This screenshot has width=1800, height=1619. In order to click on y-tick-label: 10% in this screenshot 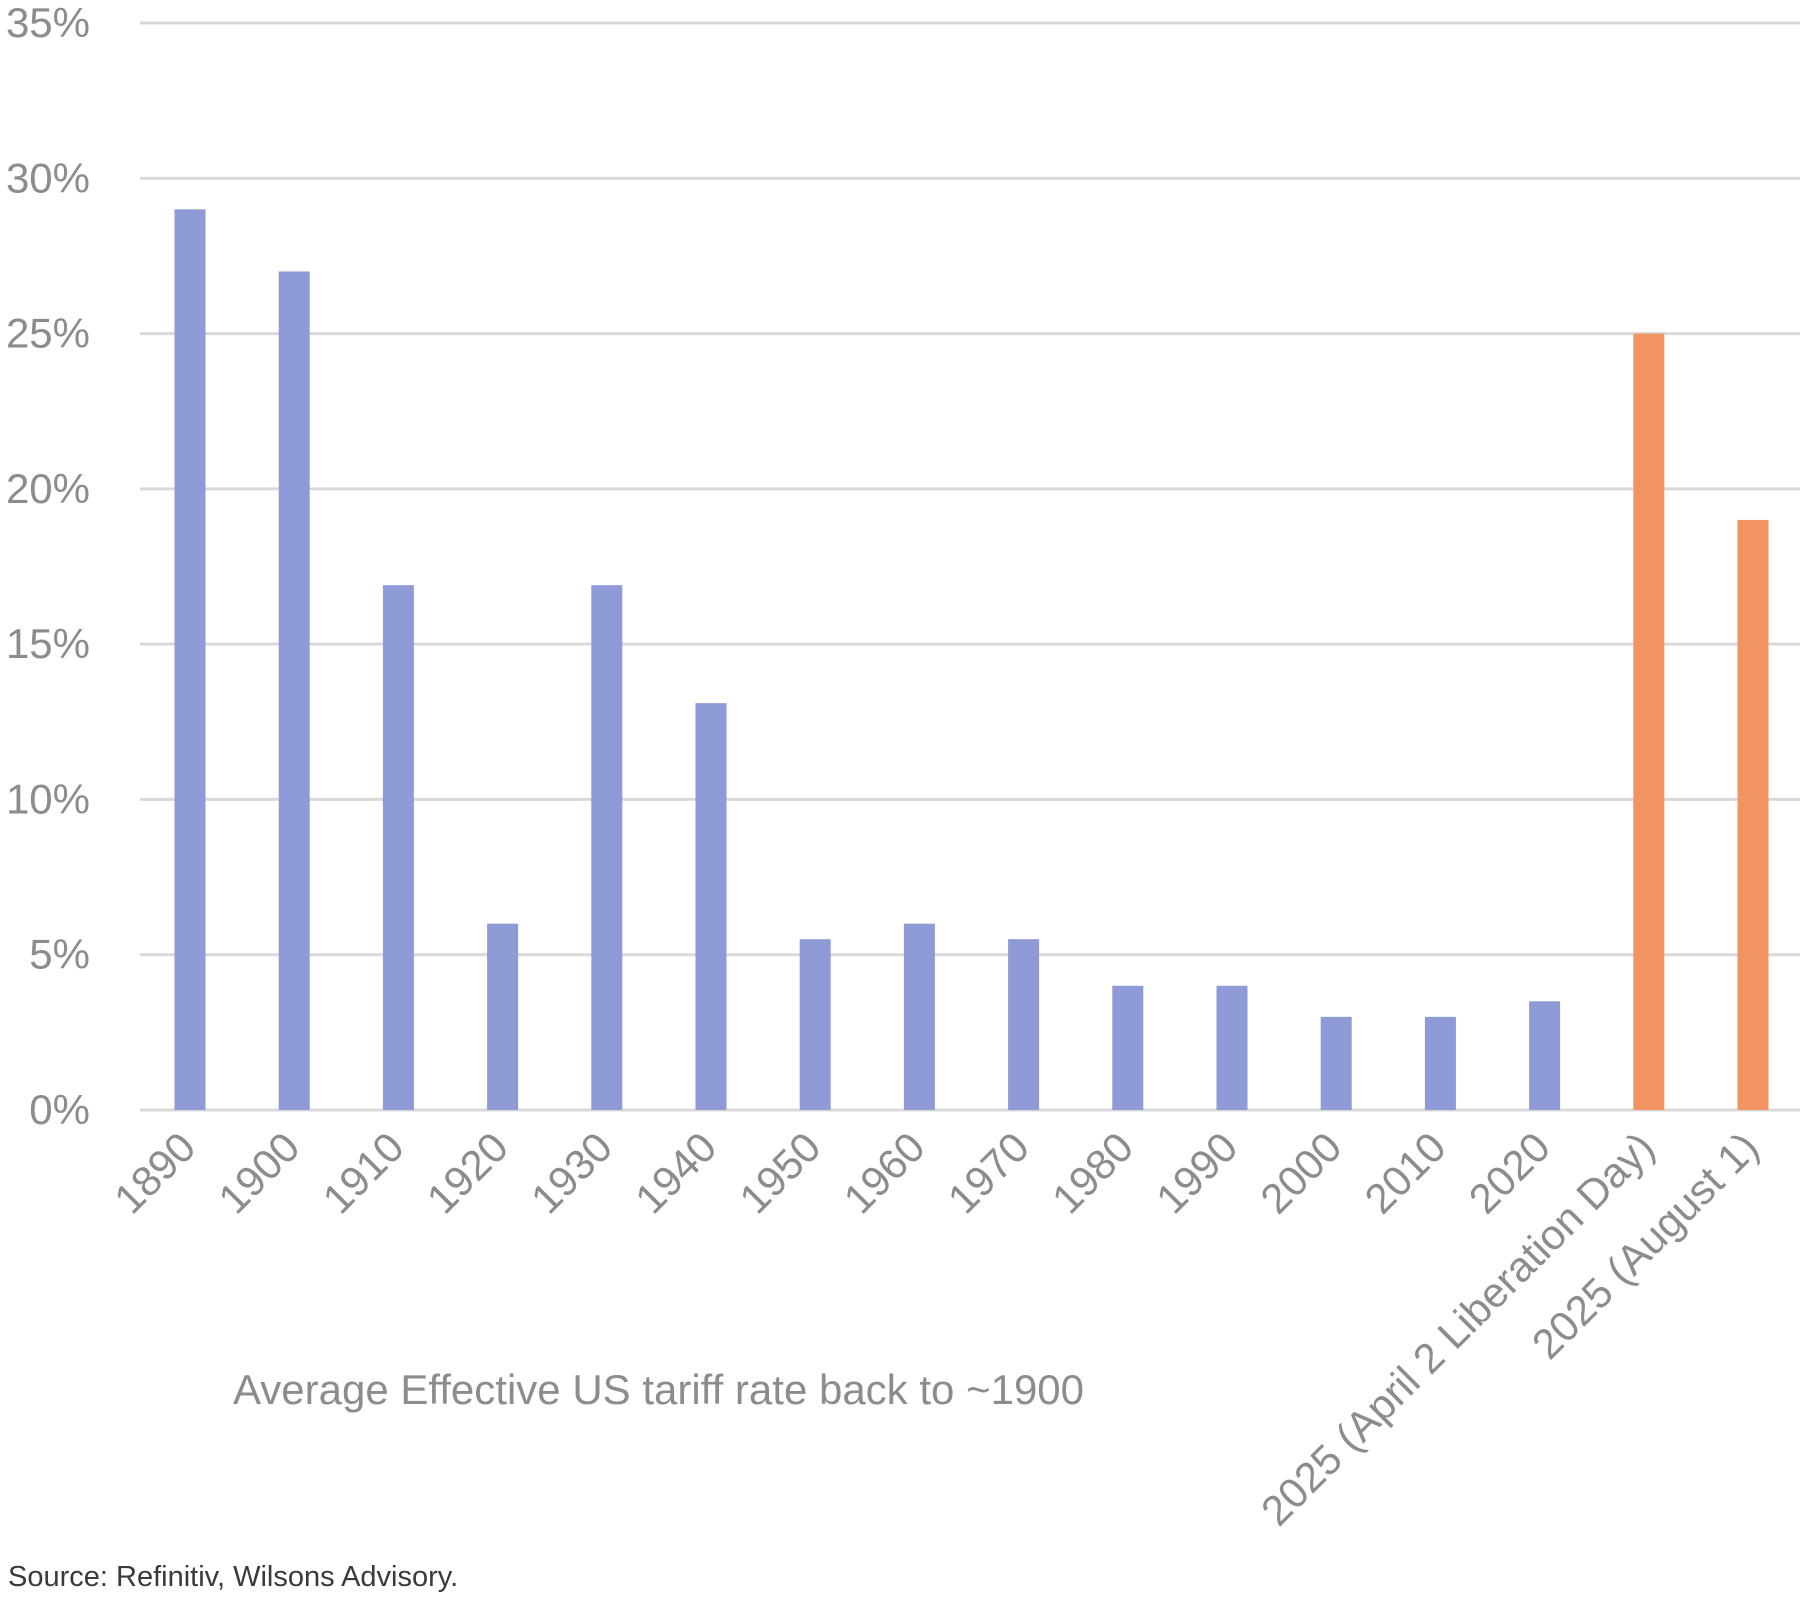, I will do `click(48, 798)`.